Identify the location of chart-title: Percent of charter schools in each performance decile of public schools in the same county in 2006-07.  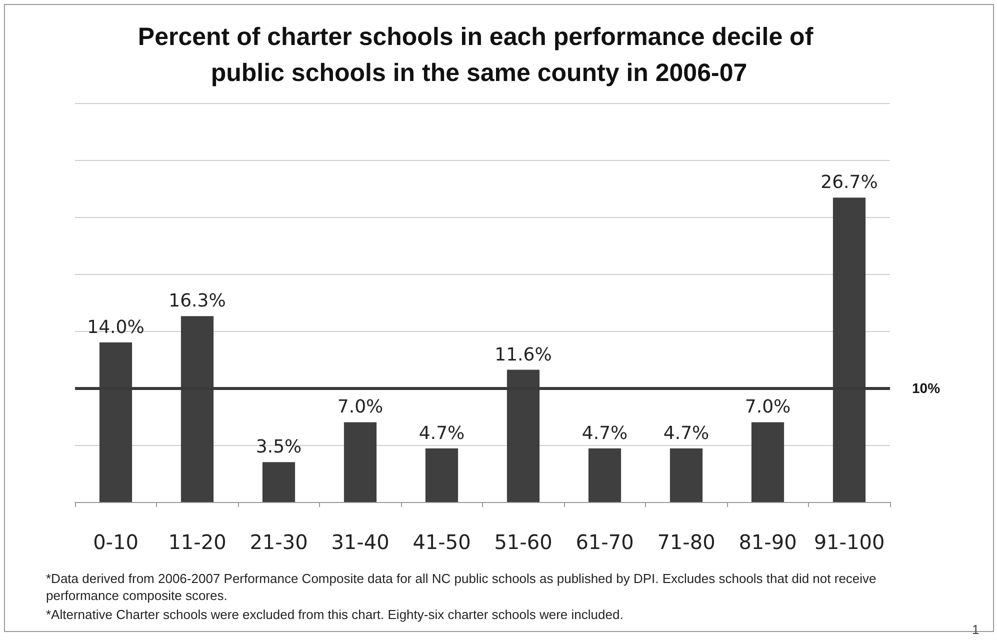
(479, 55).